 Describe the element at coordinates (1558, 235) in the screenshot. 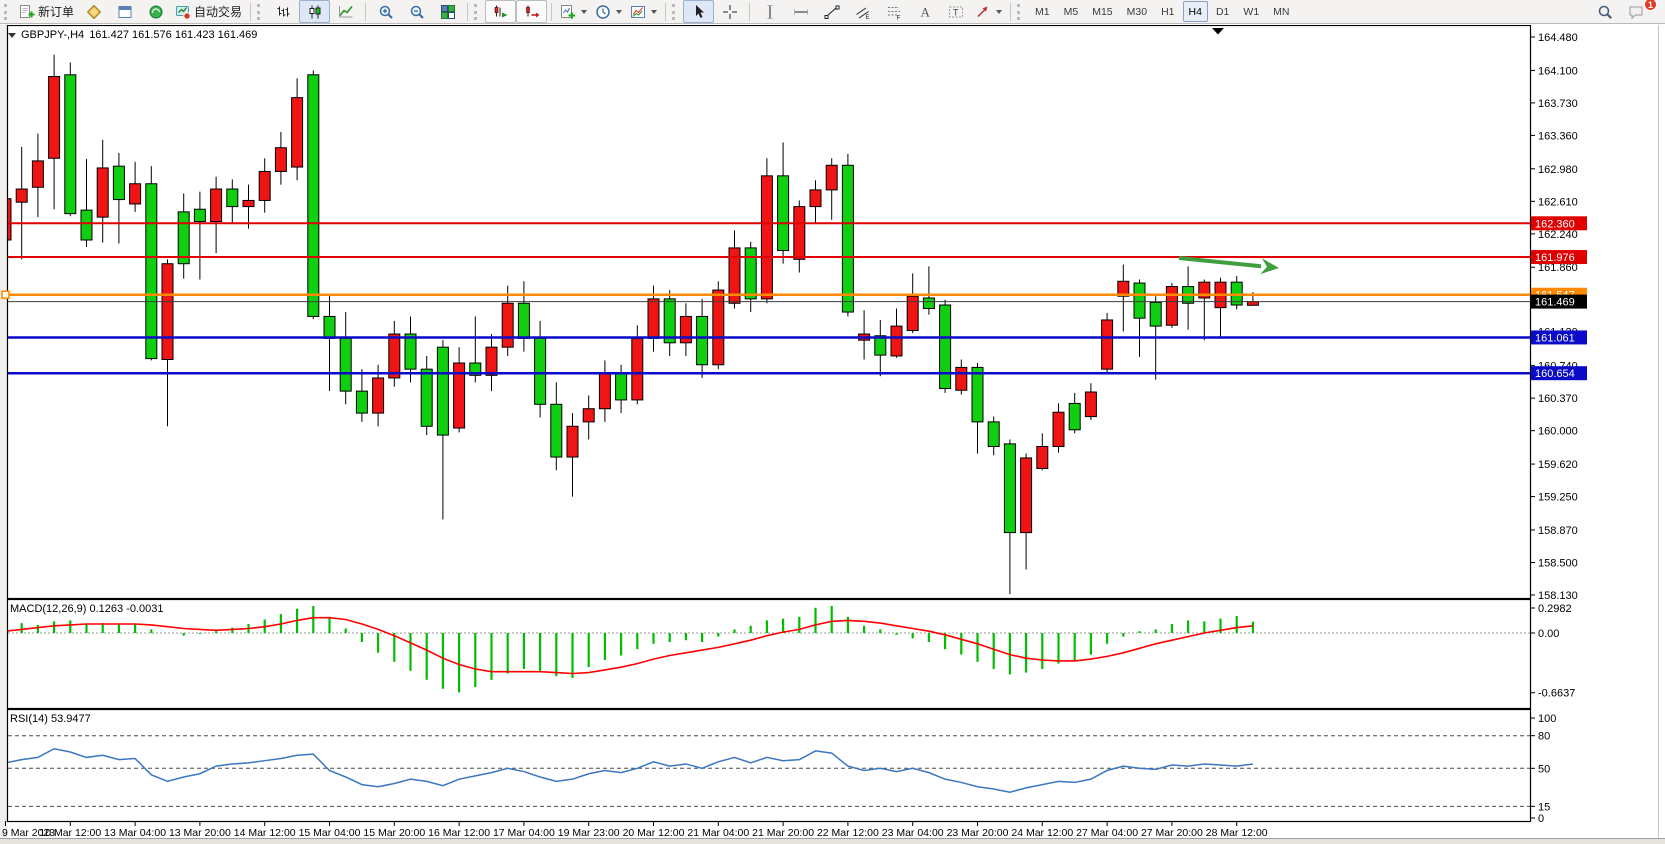

I see `svg-text: 162.240` at that location.